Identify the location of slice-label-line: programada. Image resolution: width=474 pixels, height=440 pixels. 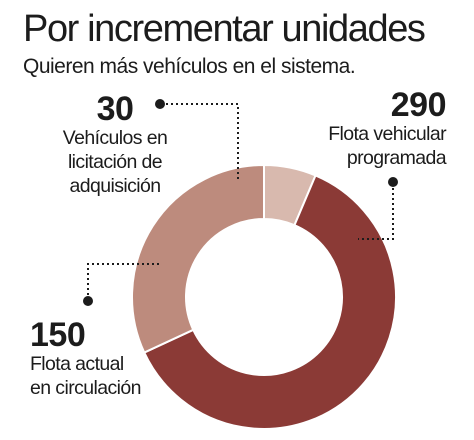
(396, 158).